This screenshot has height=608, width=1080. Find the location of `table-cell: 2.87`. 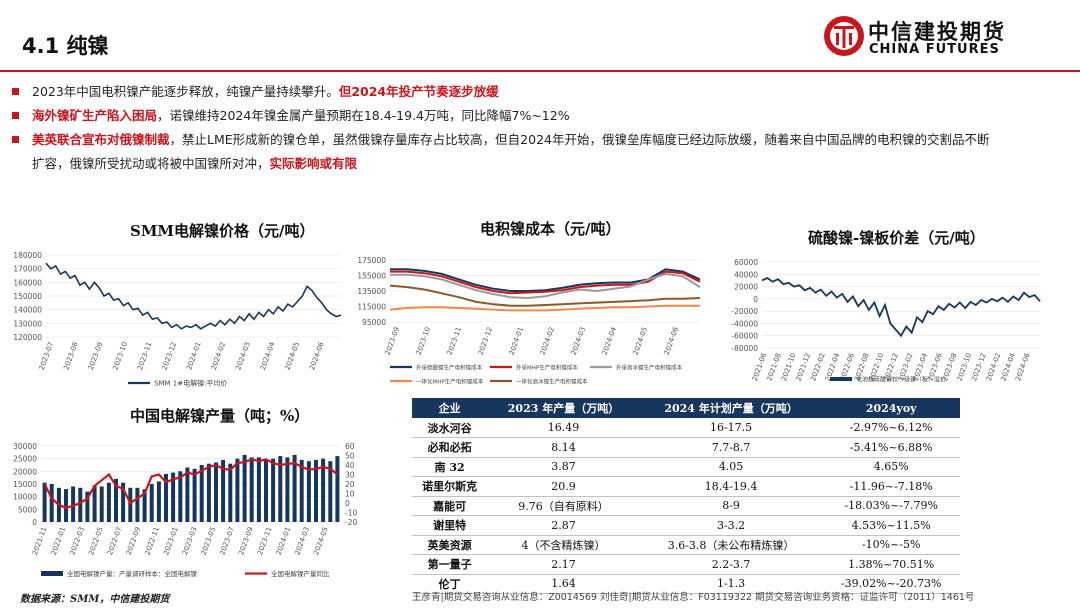

table-cell: 2.87 is located at coordinates (563, 525).